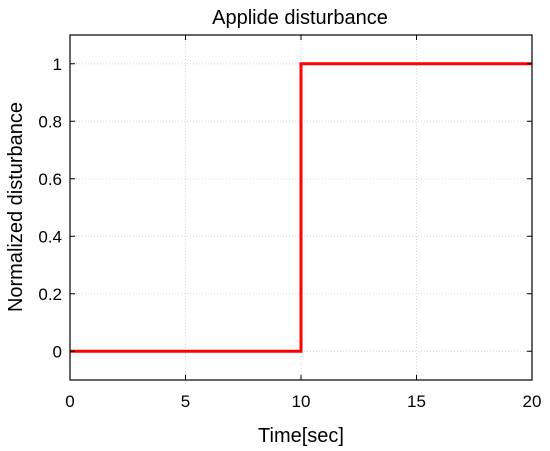 The height and width of the screenshot is (451, 550). What do you see at coordinates (50, 179) in the screenshot?
I see `y-tick-label: 0.6` at bounding box center [50, 179].